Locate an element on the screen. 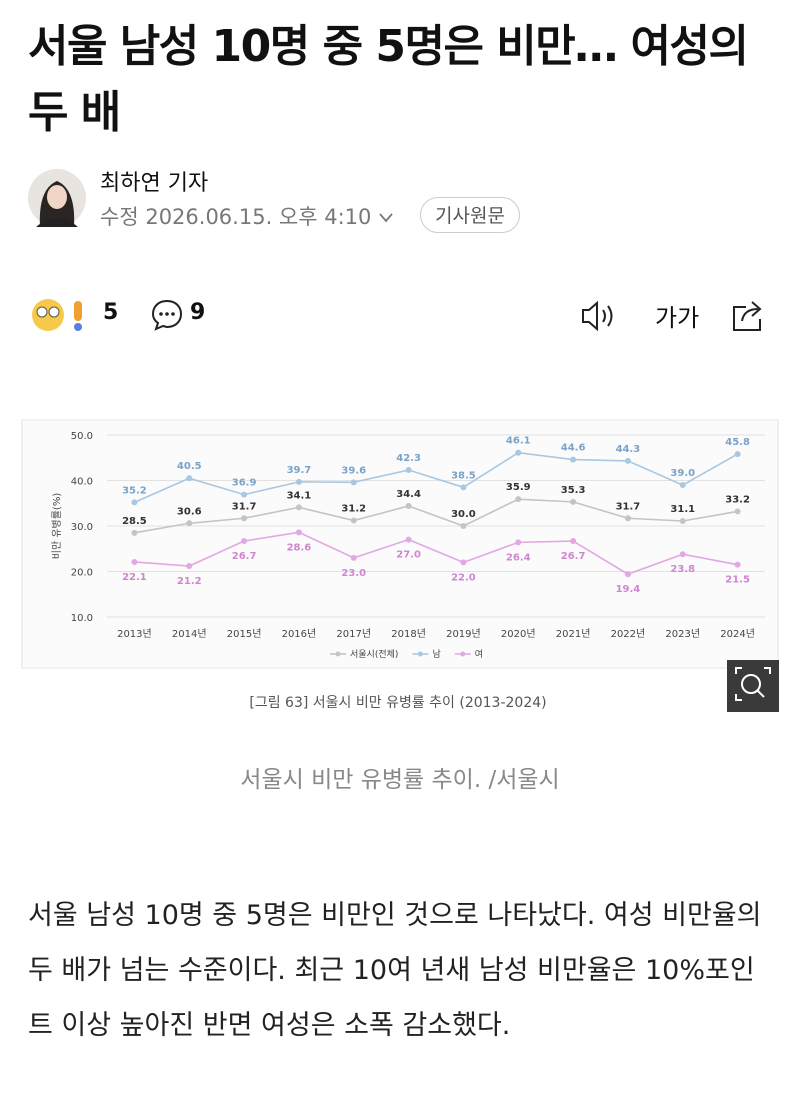  value-label: 23.0 is located at coordinates (353, 573).